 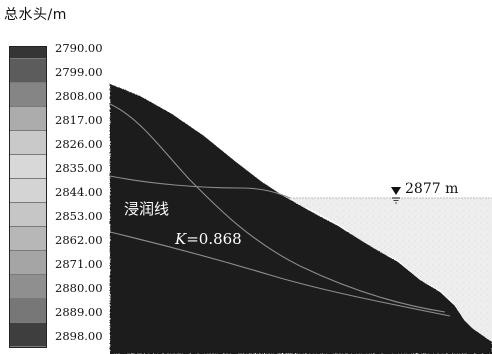 I want to click on legend-label: 2844.00, so click(x=79, y=192).